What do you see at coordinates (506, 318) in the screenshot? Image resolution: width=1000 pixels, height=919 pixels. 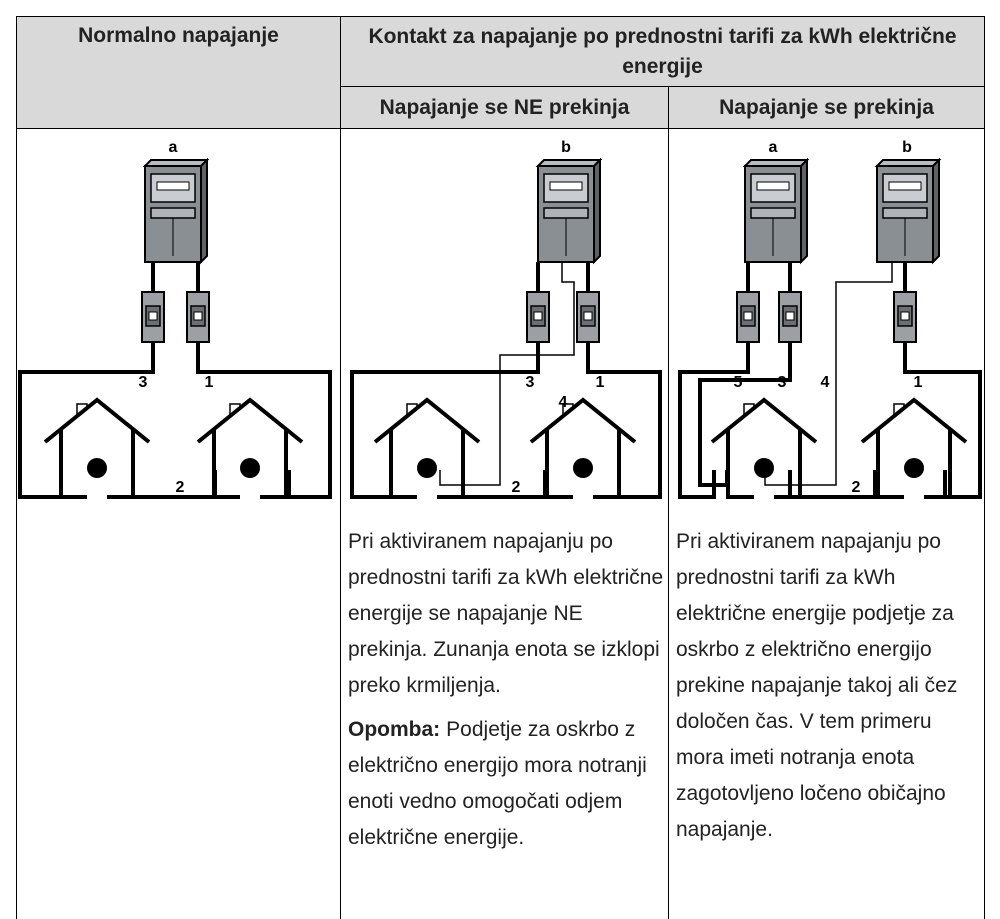 I see `diagram: b 3 4 1 2` at bounding box center [506, 318].